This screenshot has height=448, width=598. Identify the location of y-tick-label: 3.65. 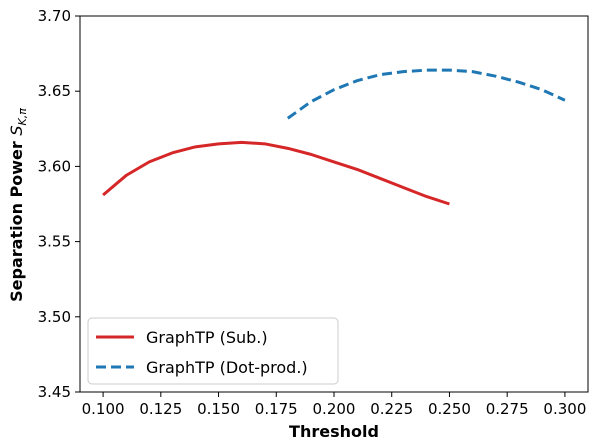
(54, 91).